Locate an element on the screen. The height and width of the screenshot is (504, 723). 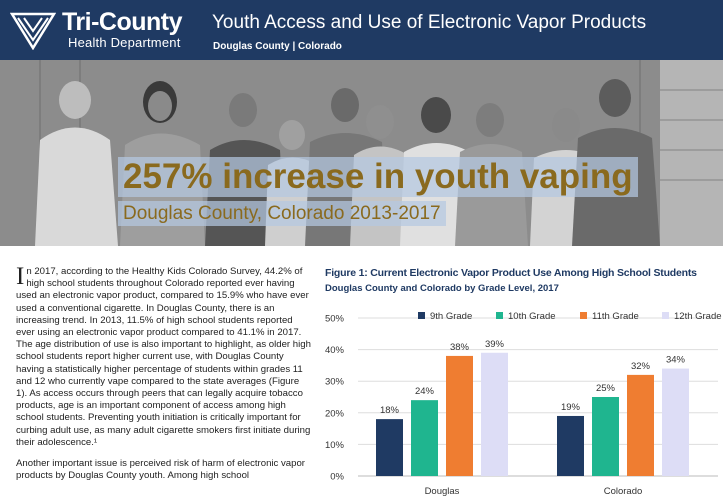
bar-value-label: 34% is located at coordinates (676, 360).